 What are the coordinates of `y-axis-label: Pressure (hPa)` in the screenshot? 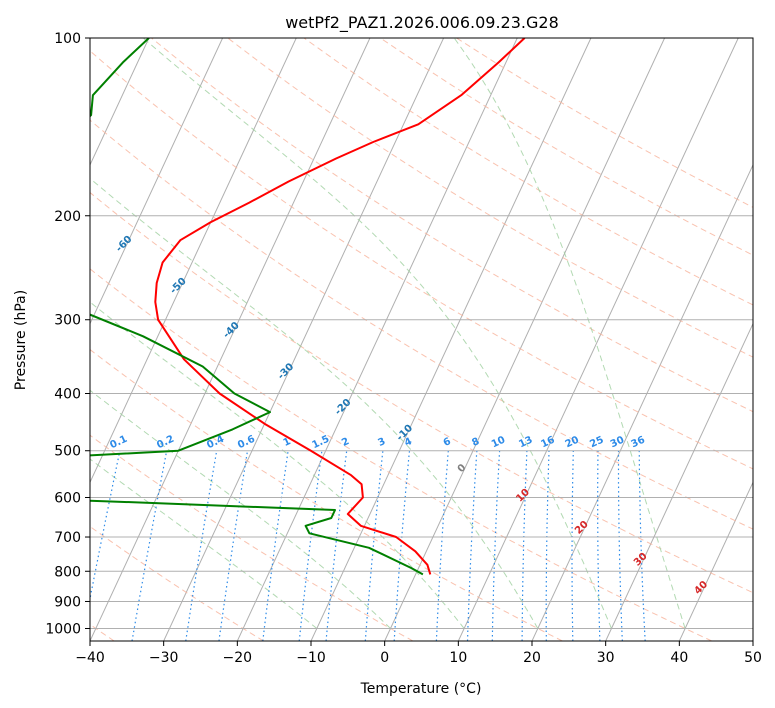 It's located at (21, 340).